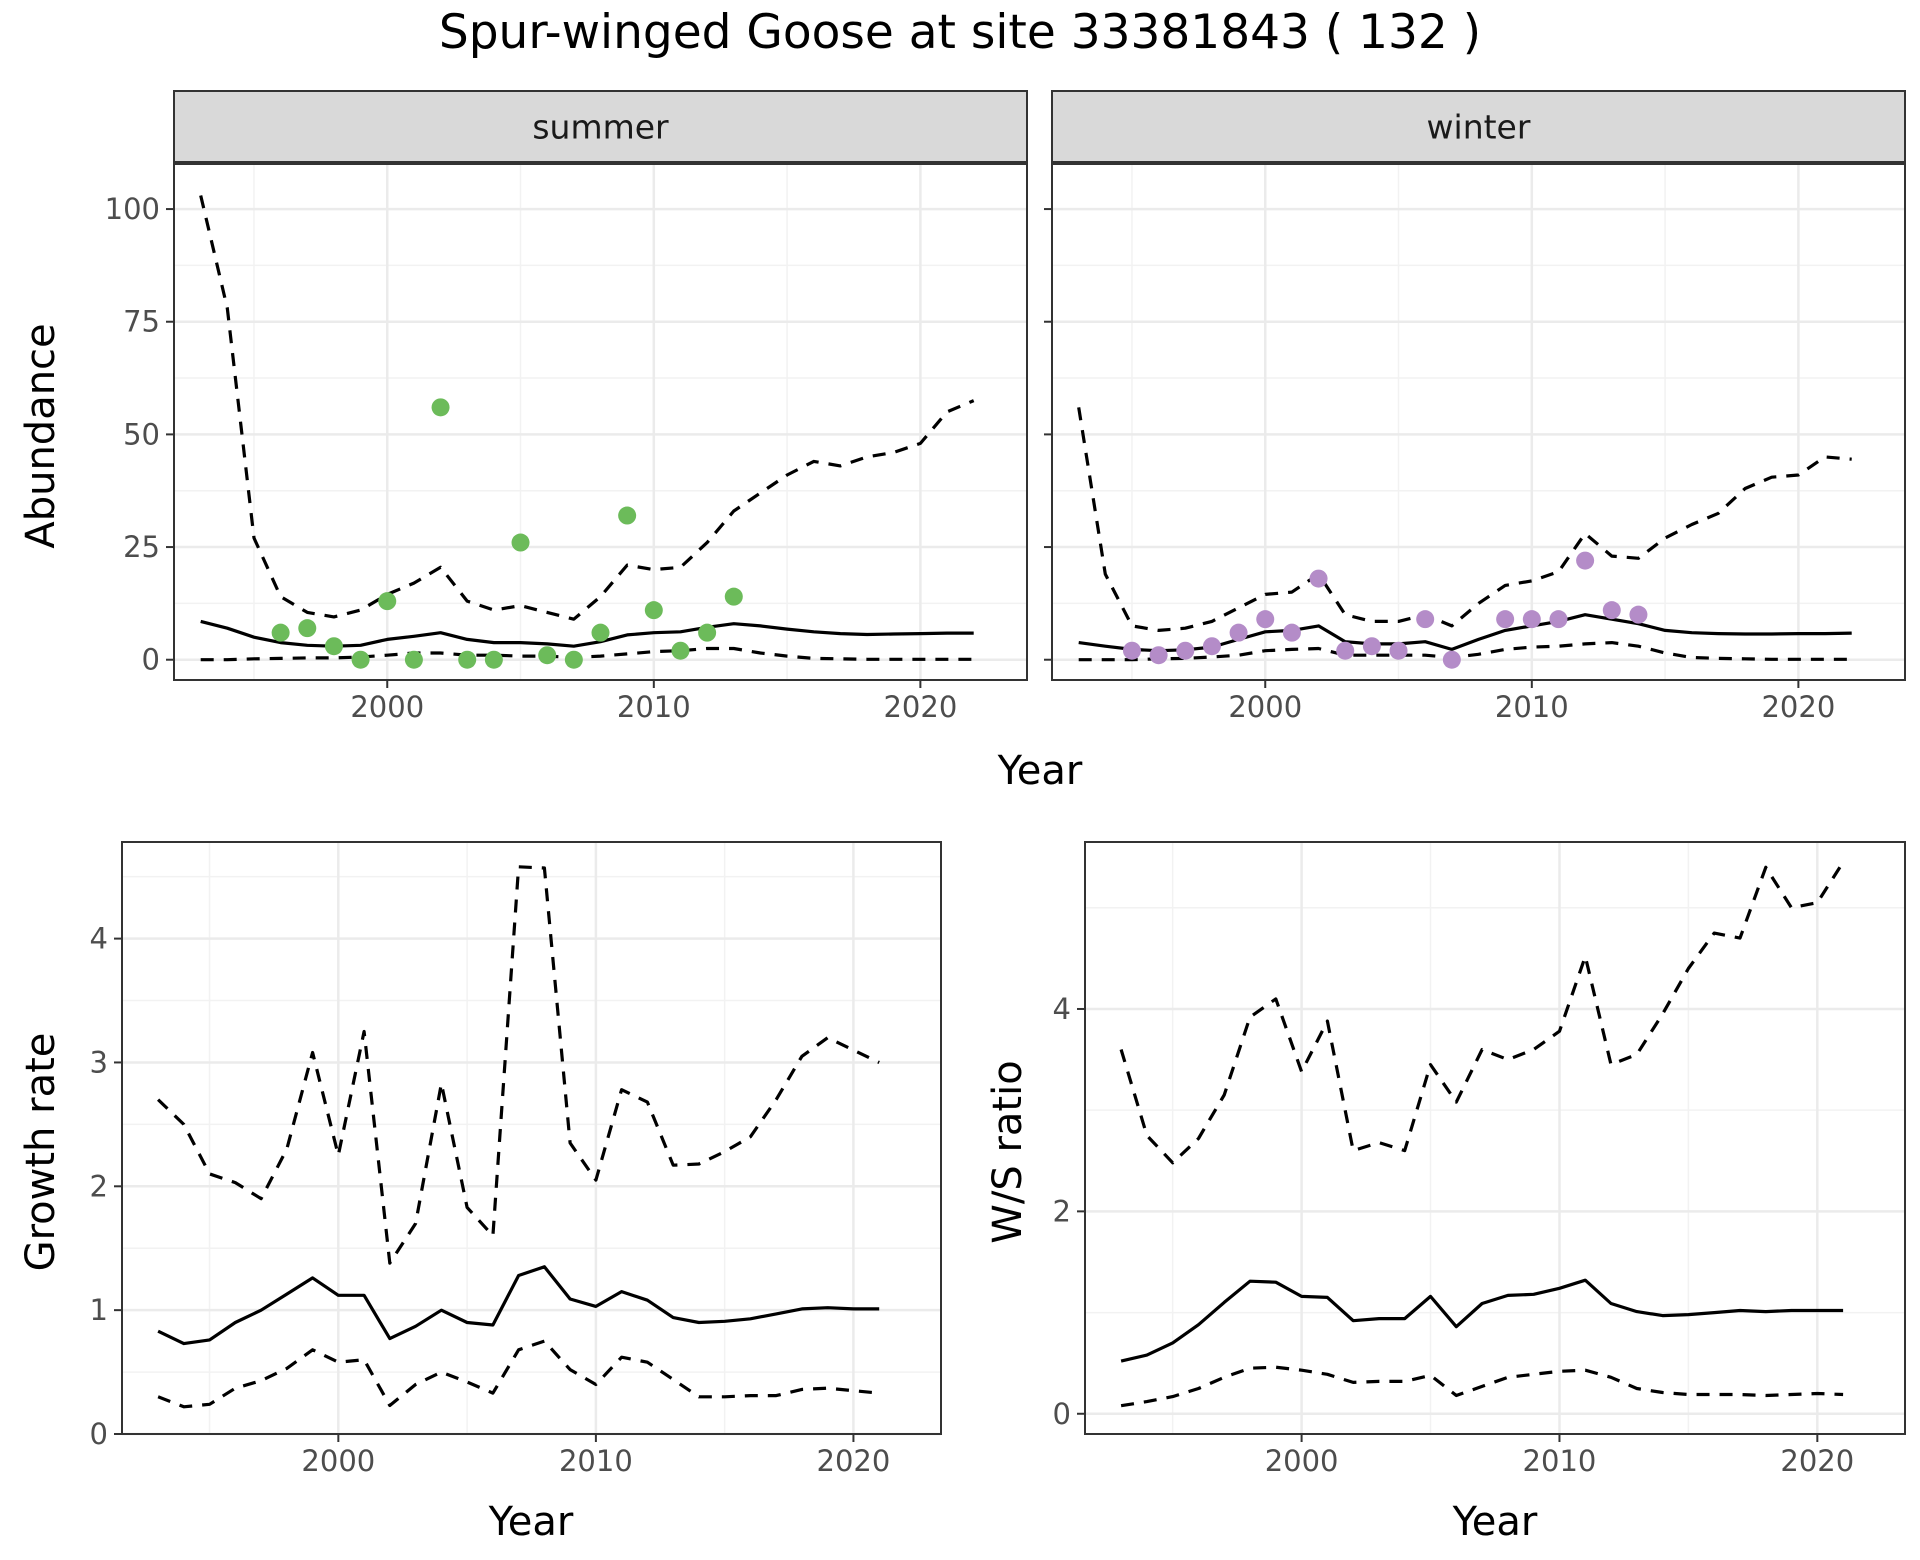 The width and height of the screenshot is (1920, 1560). I want to click on y-tick-label: 75, so click(141, 322).